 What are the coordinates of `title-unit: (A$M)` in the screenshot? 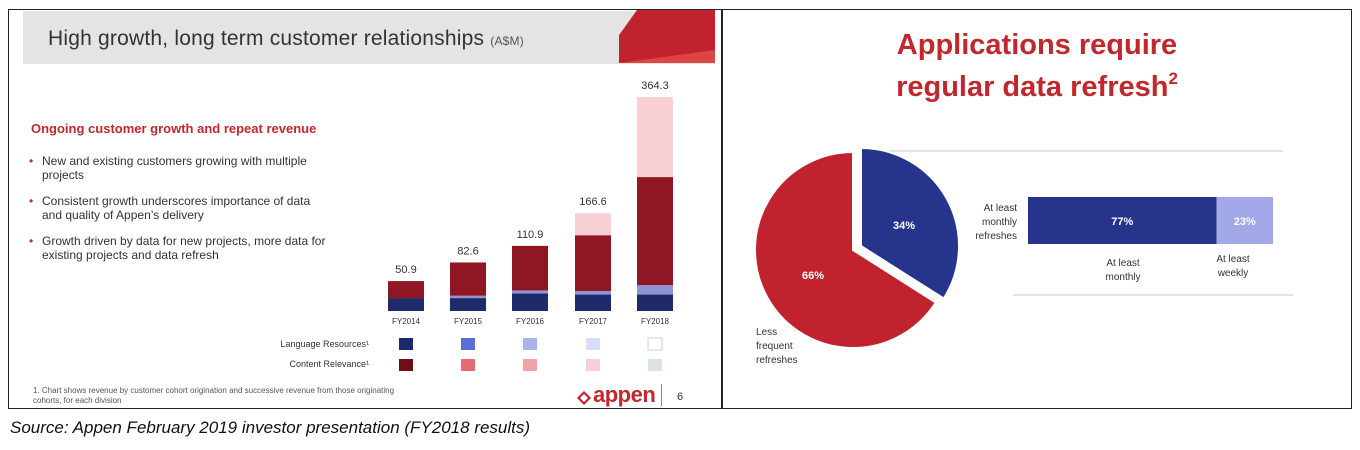 It's located at (507, 41).